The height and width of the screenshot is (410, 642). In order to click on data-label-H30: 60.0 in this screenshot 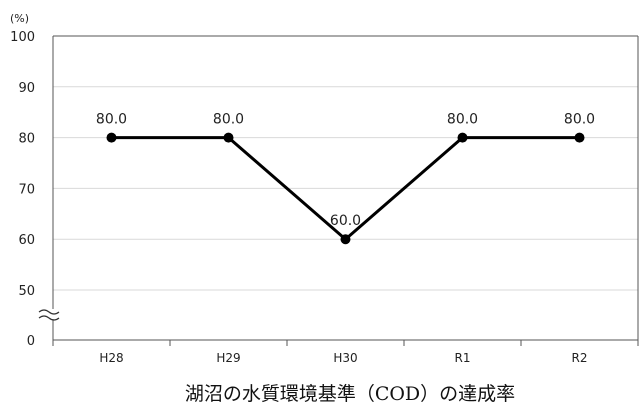, I will do `click(345, 221)`.